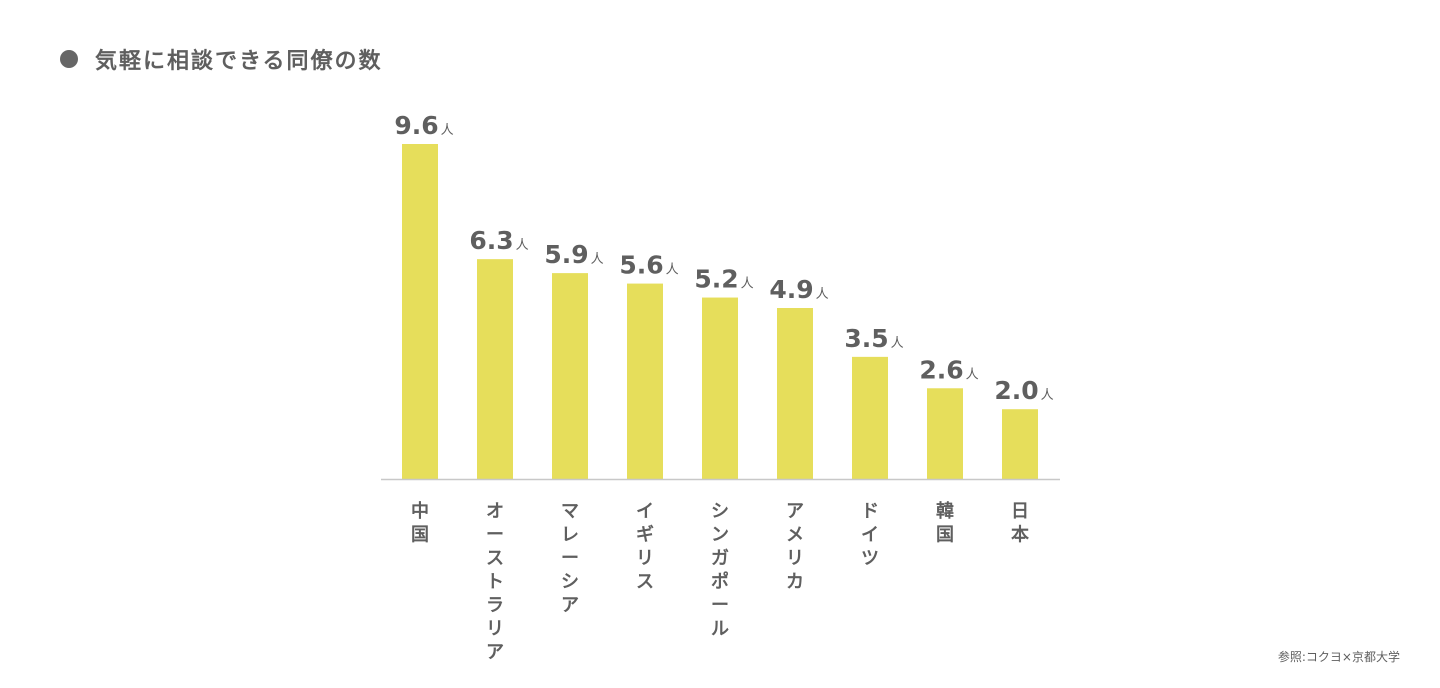 The height and width of the screenshot is (688, 1440). I want to click on chart-title: 気軽に相談できる同僚の数, so click(239, 61).